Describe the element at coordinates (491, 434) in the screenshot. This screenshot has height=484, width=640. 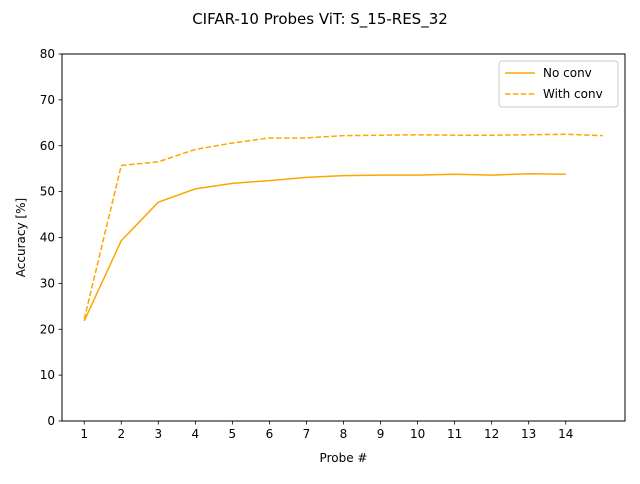
I see `x-tick-label: 12` at that location.